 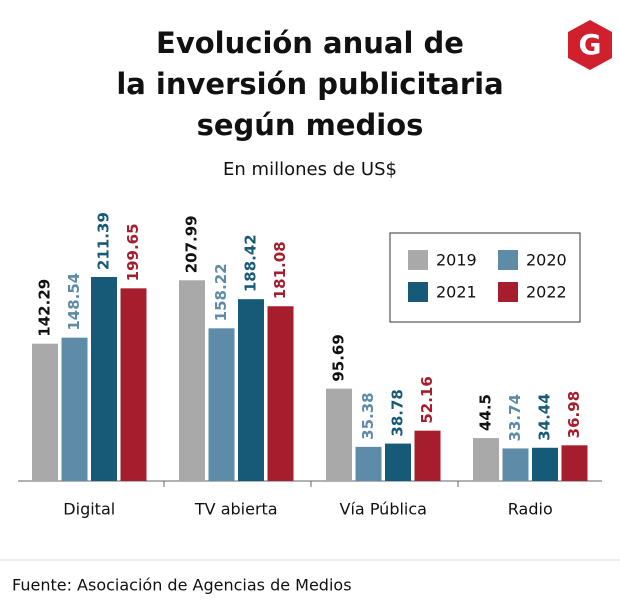 I want to click on data-label: 142.29, so click(x=45, y=308).